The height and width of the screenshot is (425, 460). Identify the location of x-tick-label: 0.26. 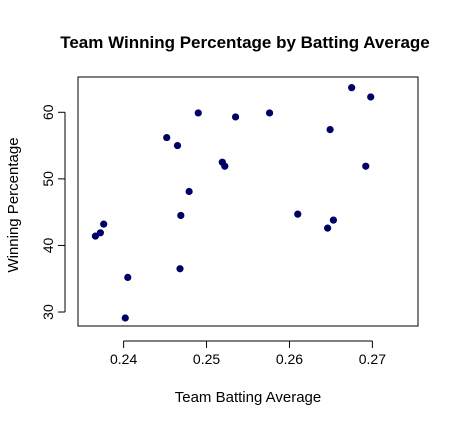
(289, 359).